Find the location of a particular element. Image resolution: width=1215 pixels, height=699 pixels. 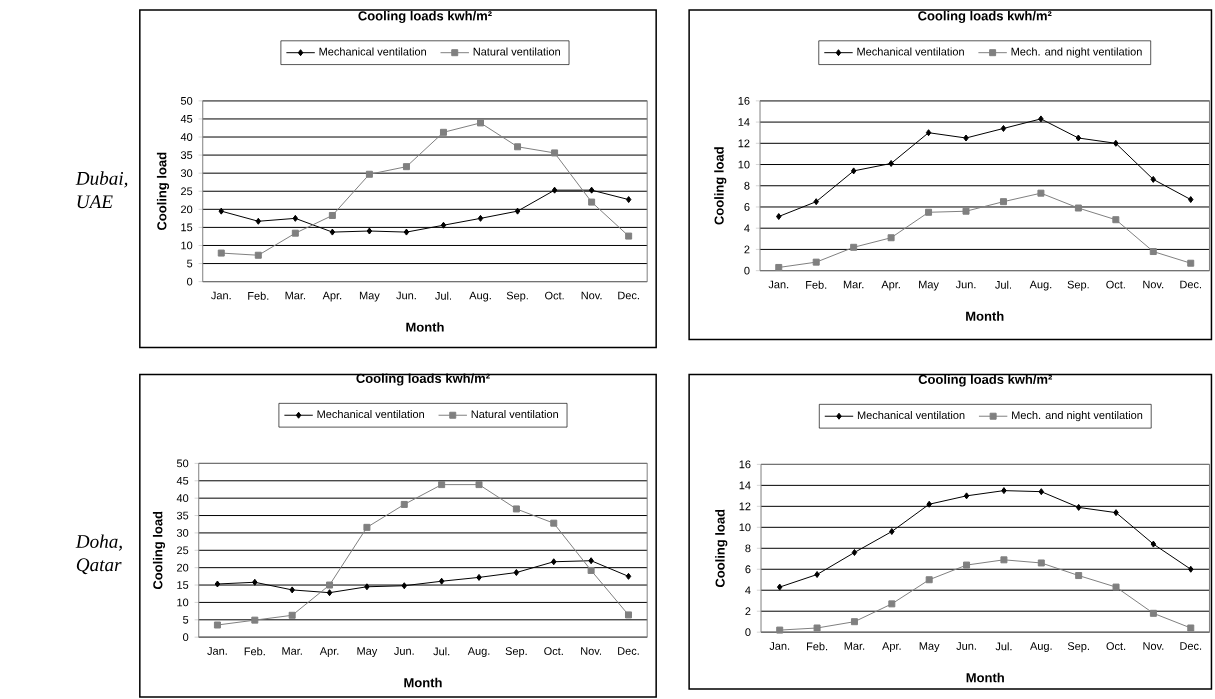

y-tick-label: 20 is located at coordinates (187, 209).